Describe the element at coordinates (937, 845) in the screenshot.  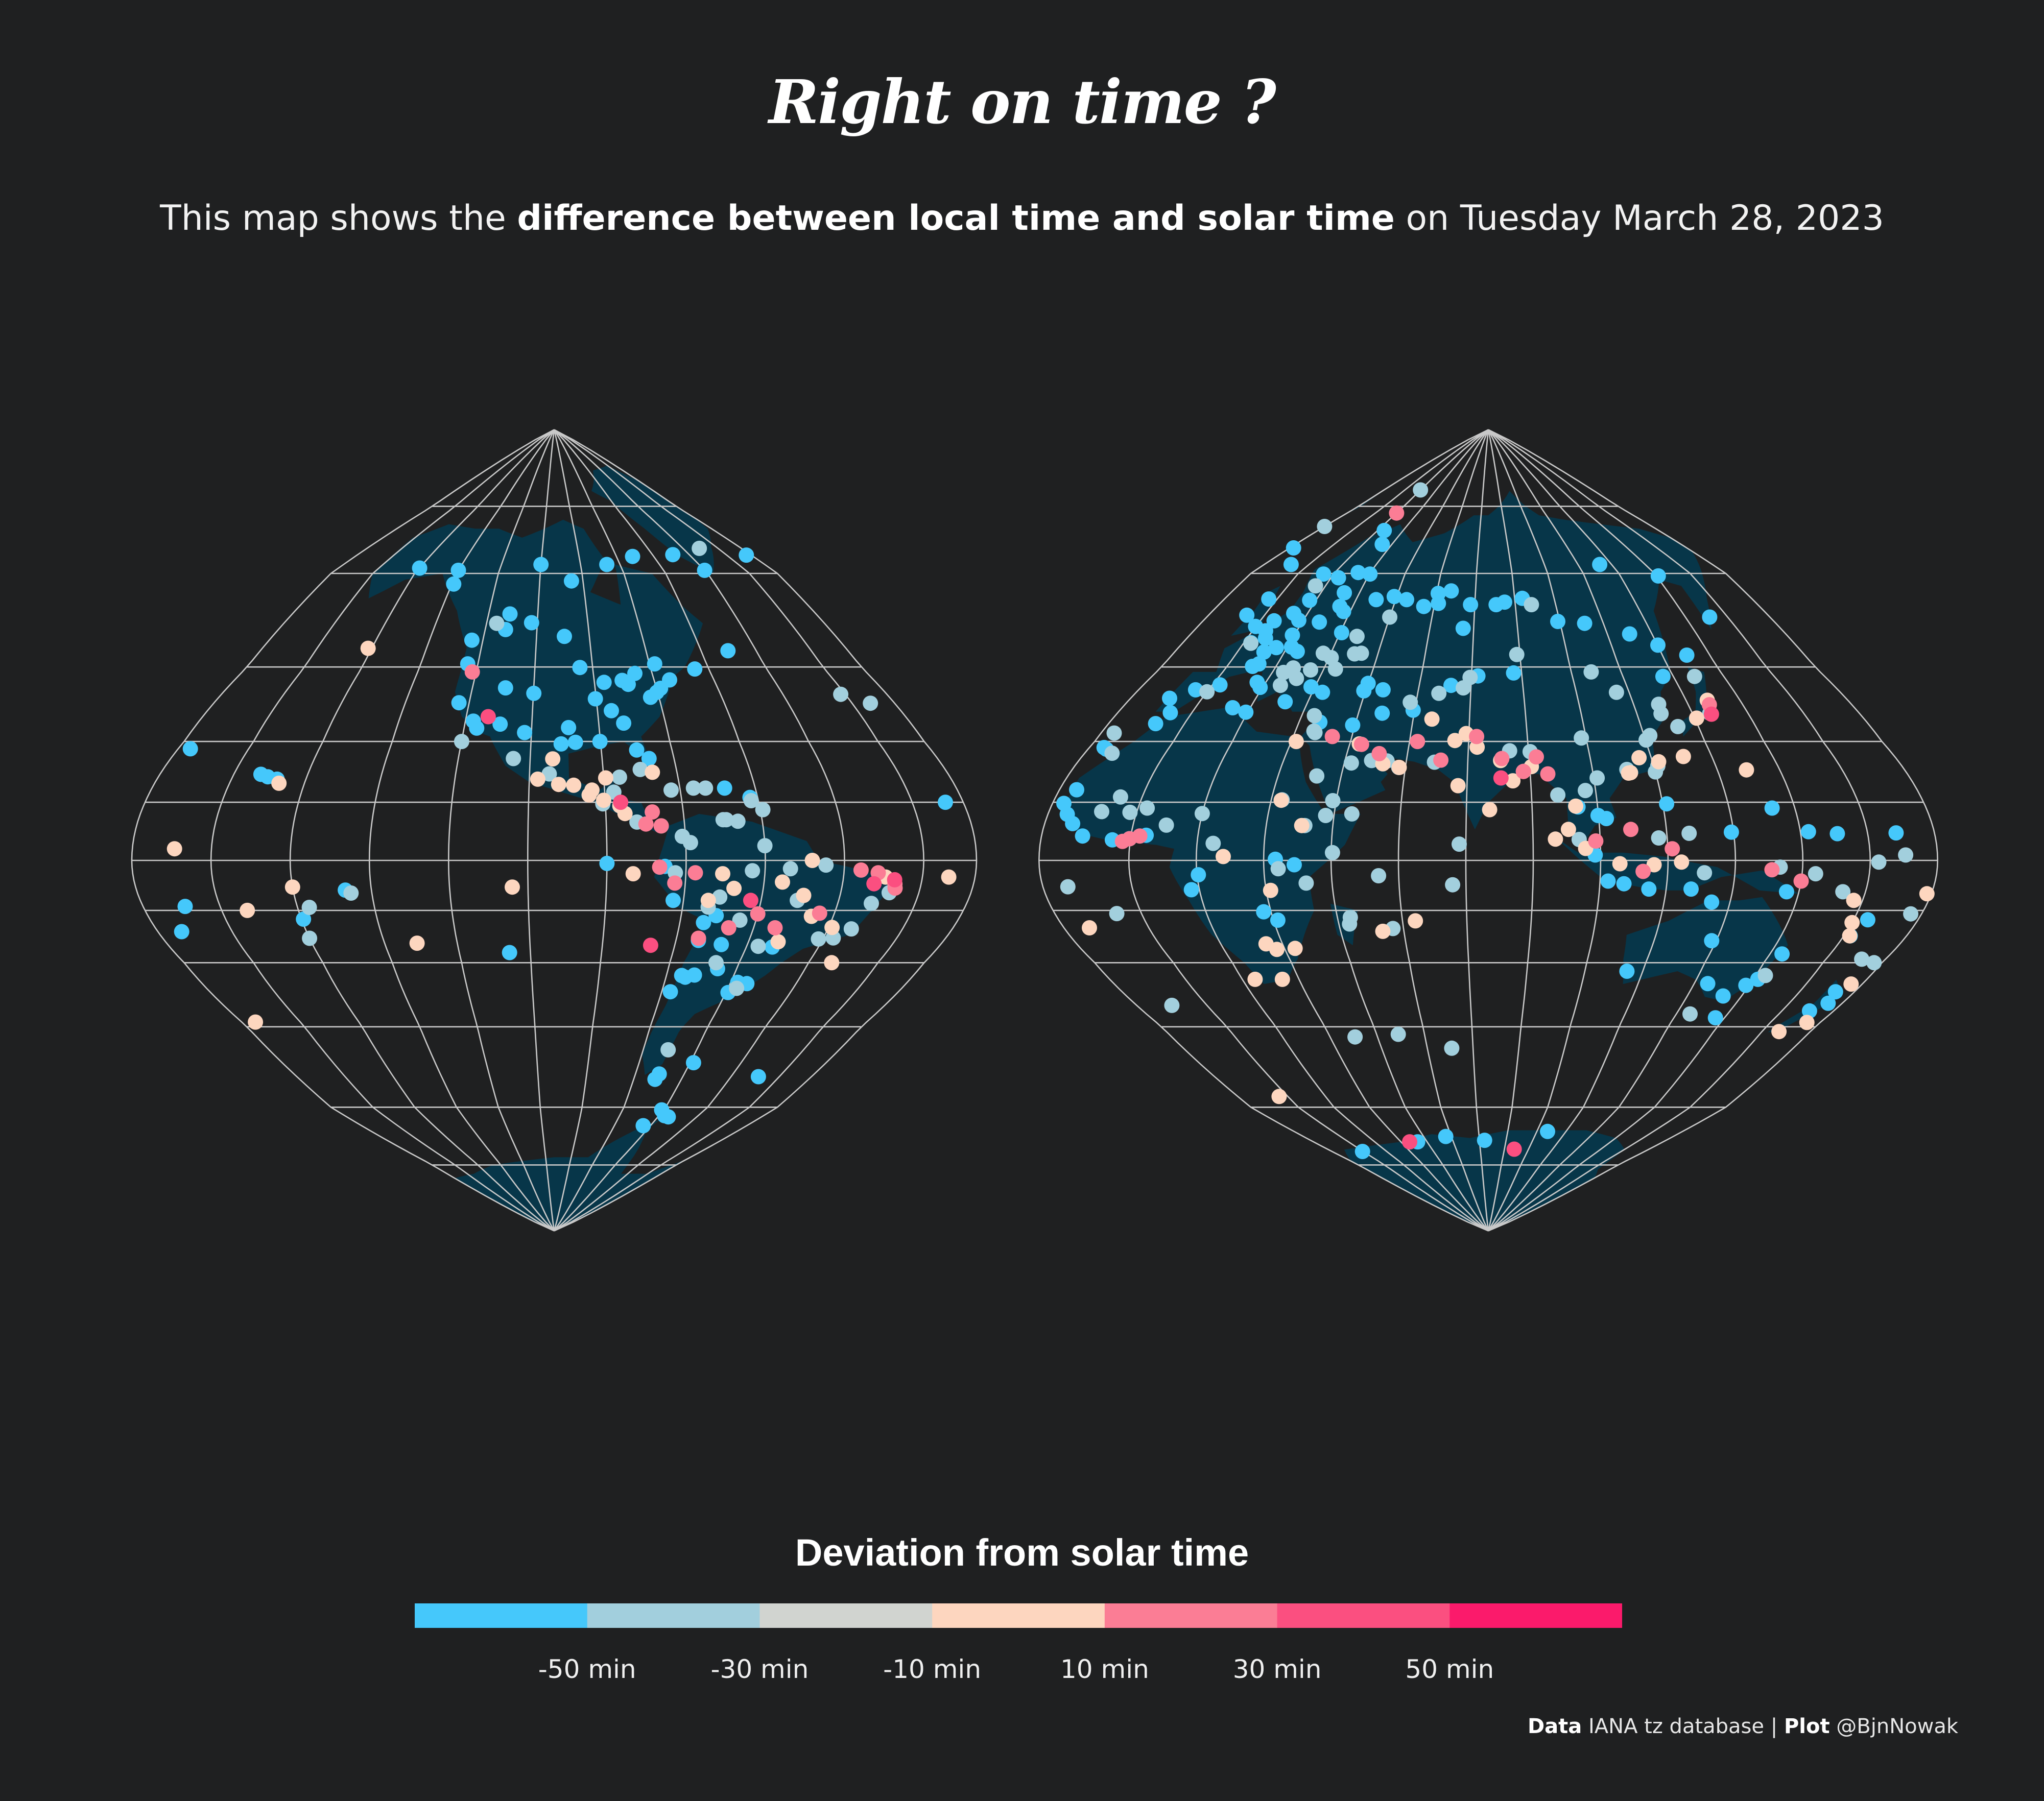
I see `land-africa-left` at that location.